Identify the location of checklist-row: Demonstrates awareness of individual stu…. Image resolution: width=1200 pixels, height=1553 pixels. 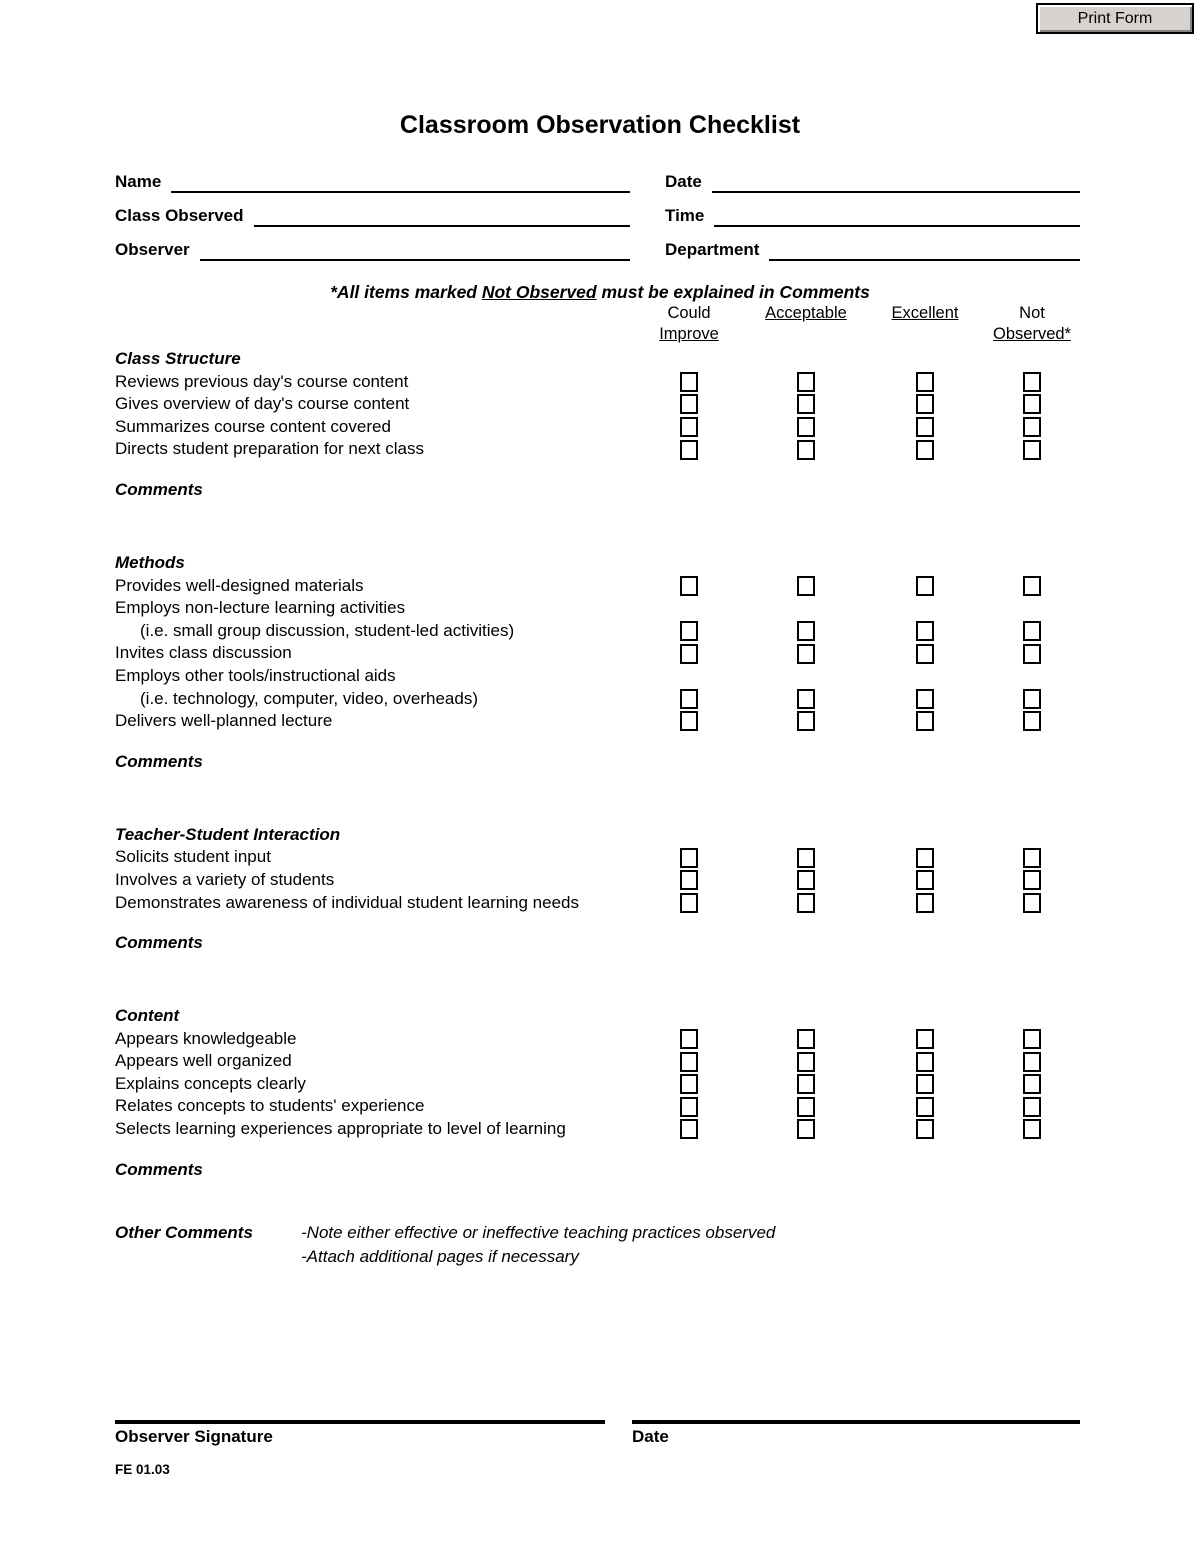
(601, 903).